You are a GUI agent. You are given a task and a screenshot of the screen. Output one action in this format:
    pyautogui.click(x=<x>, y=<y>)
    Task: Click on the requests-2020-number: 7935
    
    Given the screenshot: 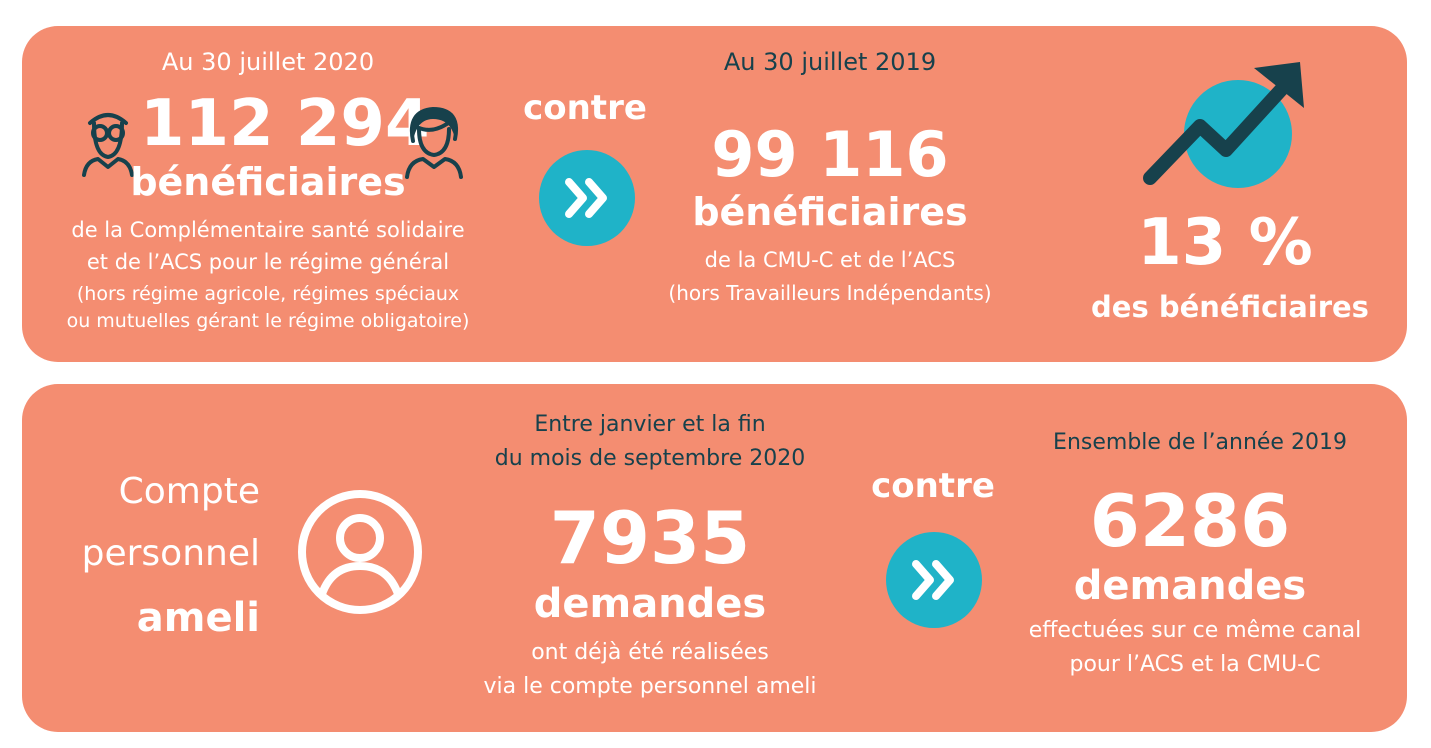 What is the action you would take?
    pyautogui.click(x=650, y=538)
    